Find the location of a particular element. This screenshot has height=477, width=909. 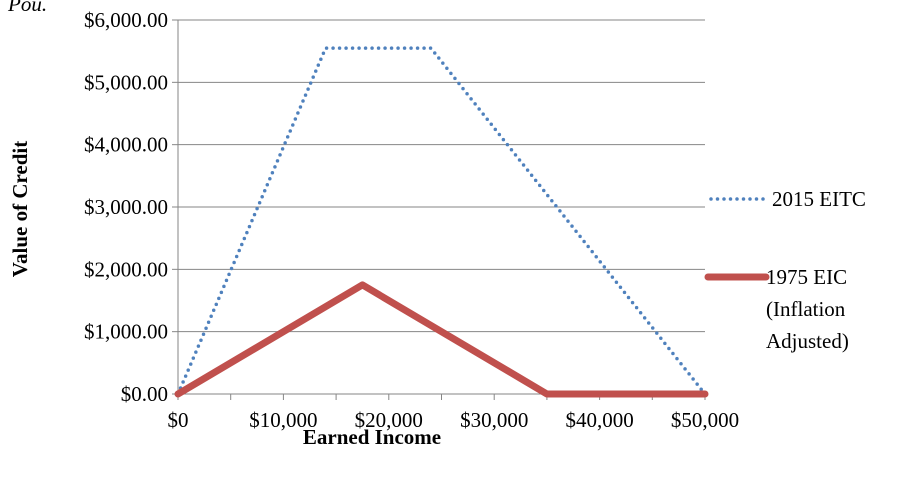

y-tick-label: $6,000.00 is located at coordinates (126, 20).